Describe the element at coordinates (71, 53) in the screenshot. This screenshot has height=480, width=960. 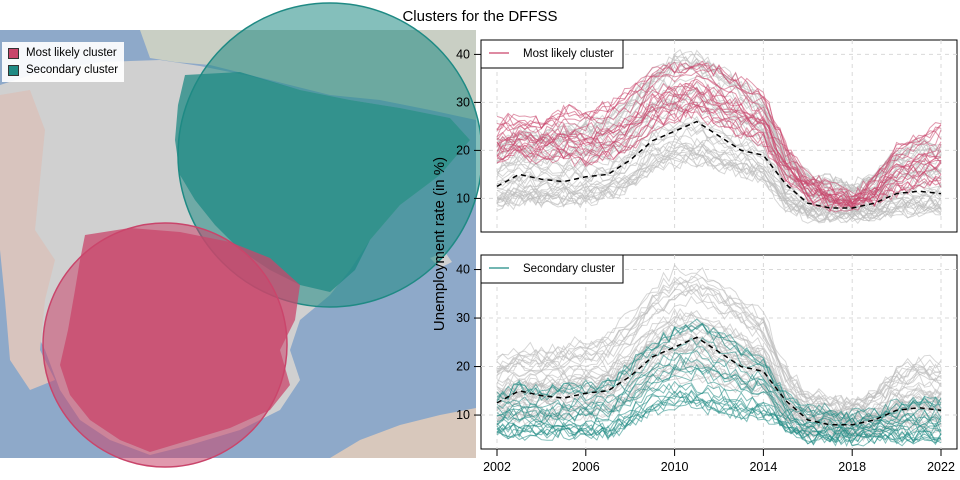
I see `map-legend-label-most-likely: Most likely cluster` at that location.